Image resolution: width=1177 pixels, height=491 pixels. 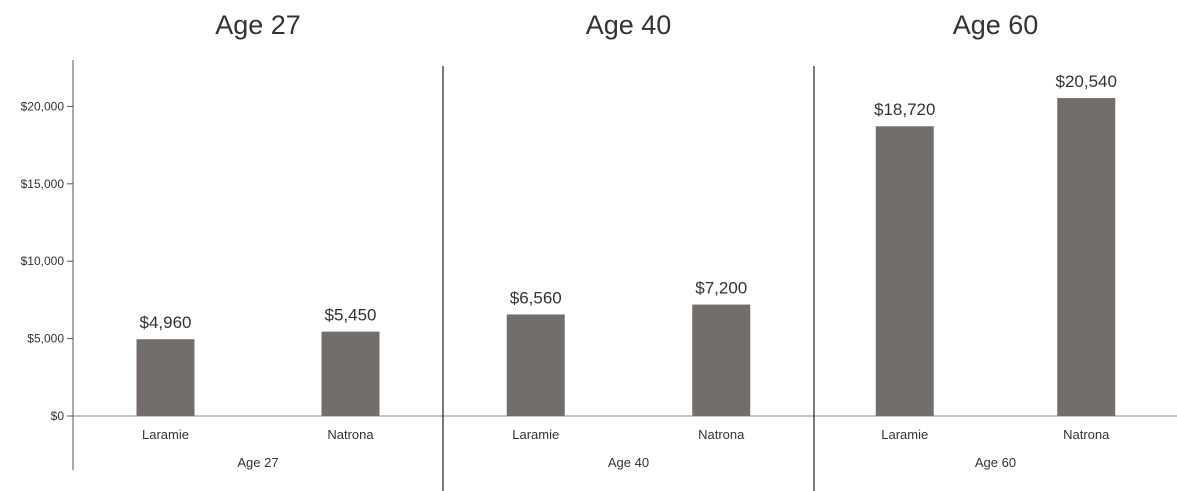 I want to click on data-label: $5,450, so click(x=351, y=315).